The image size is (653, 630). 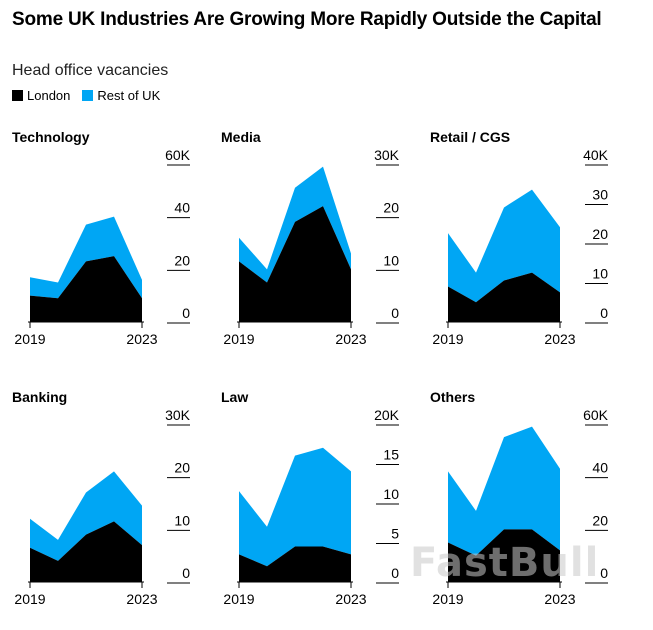 What do you see at coordinates (129, 95) in the screenshot?
I see `legend-label-rest-of-uk: Rest of UK` at bounding box center [129, 95].